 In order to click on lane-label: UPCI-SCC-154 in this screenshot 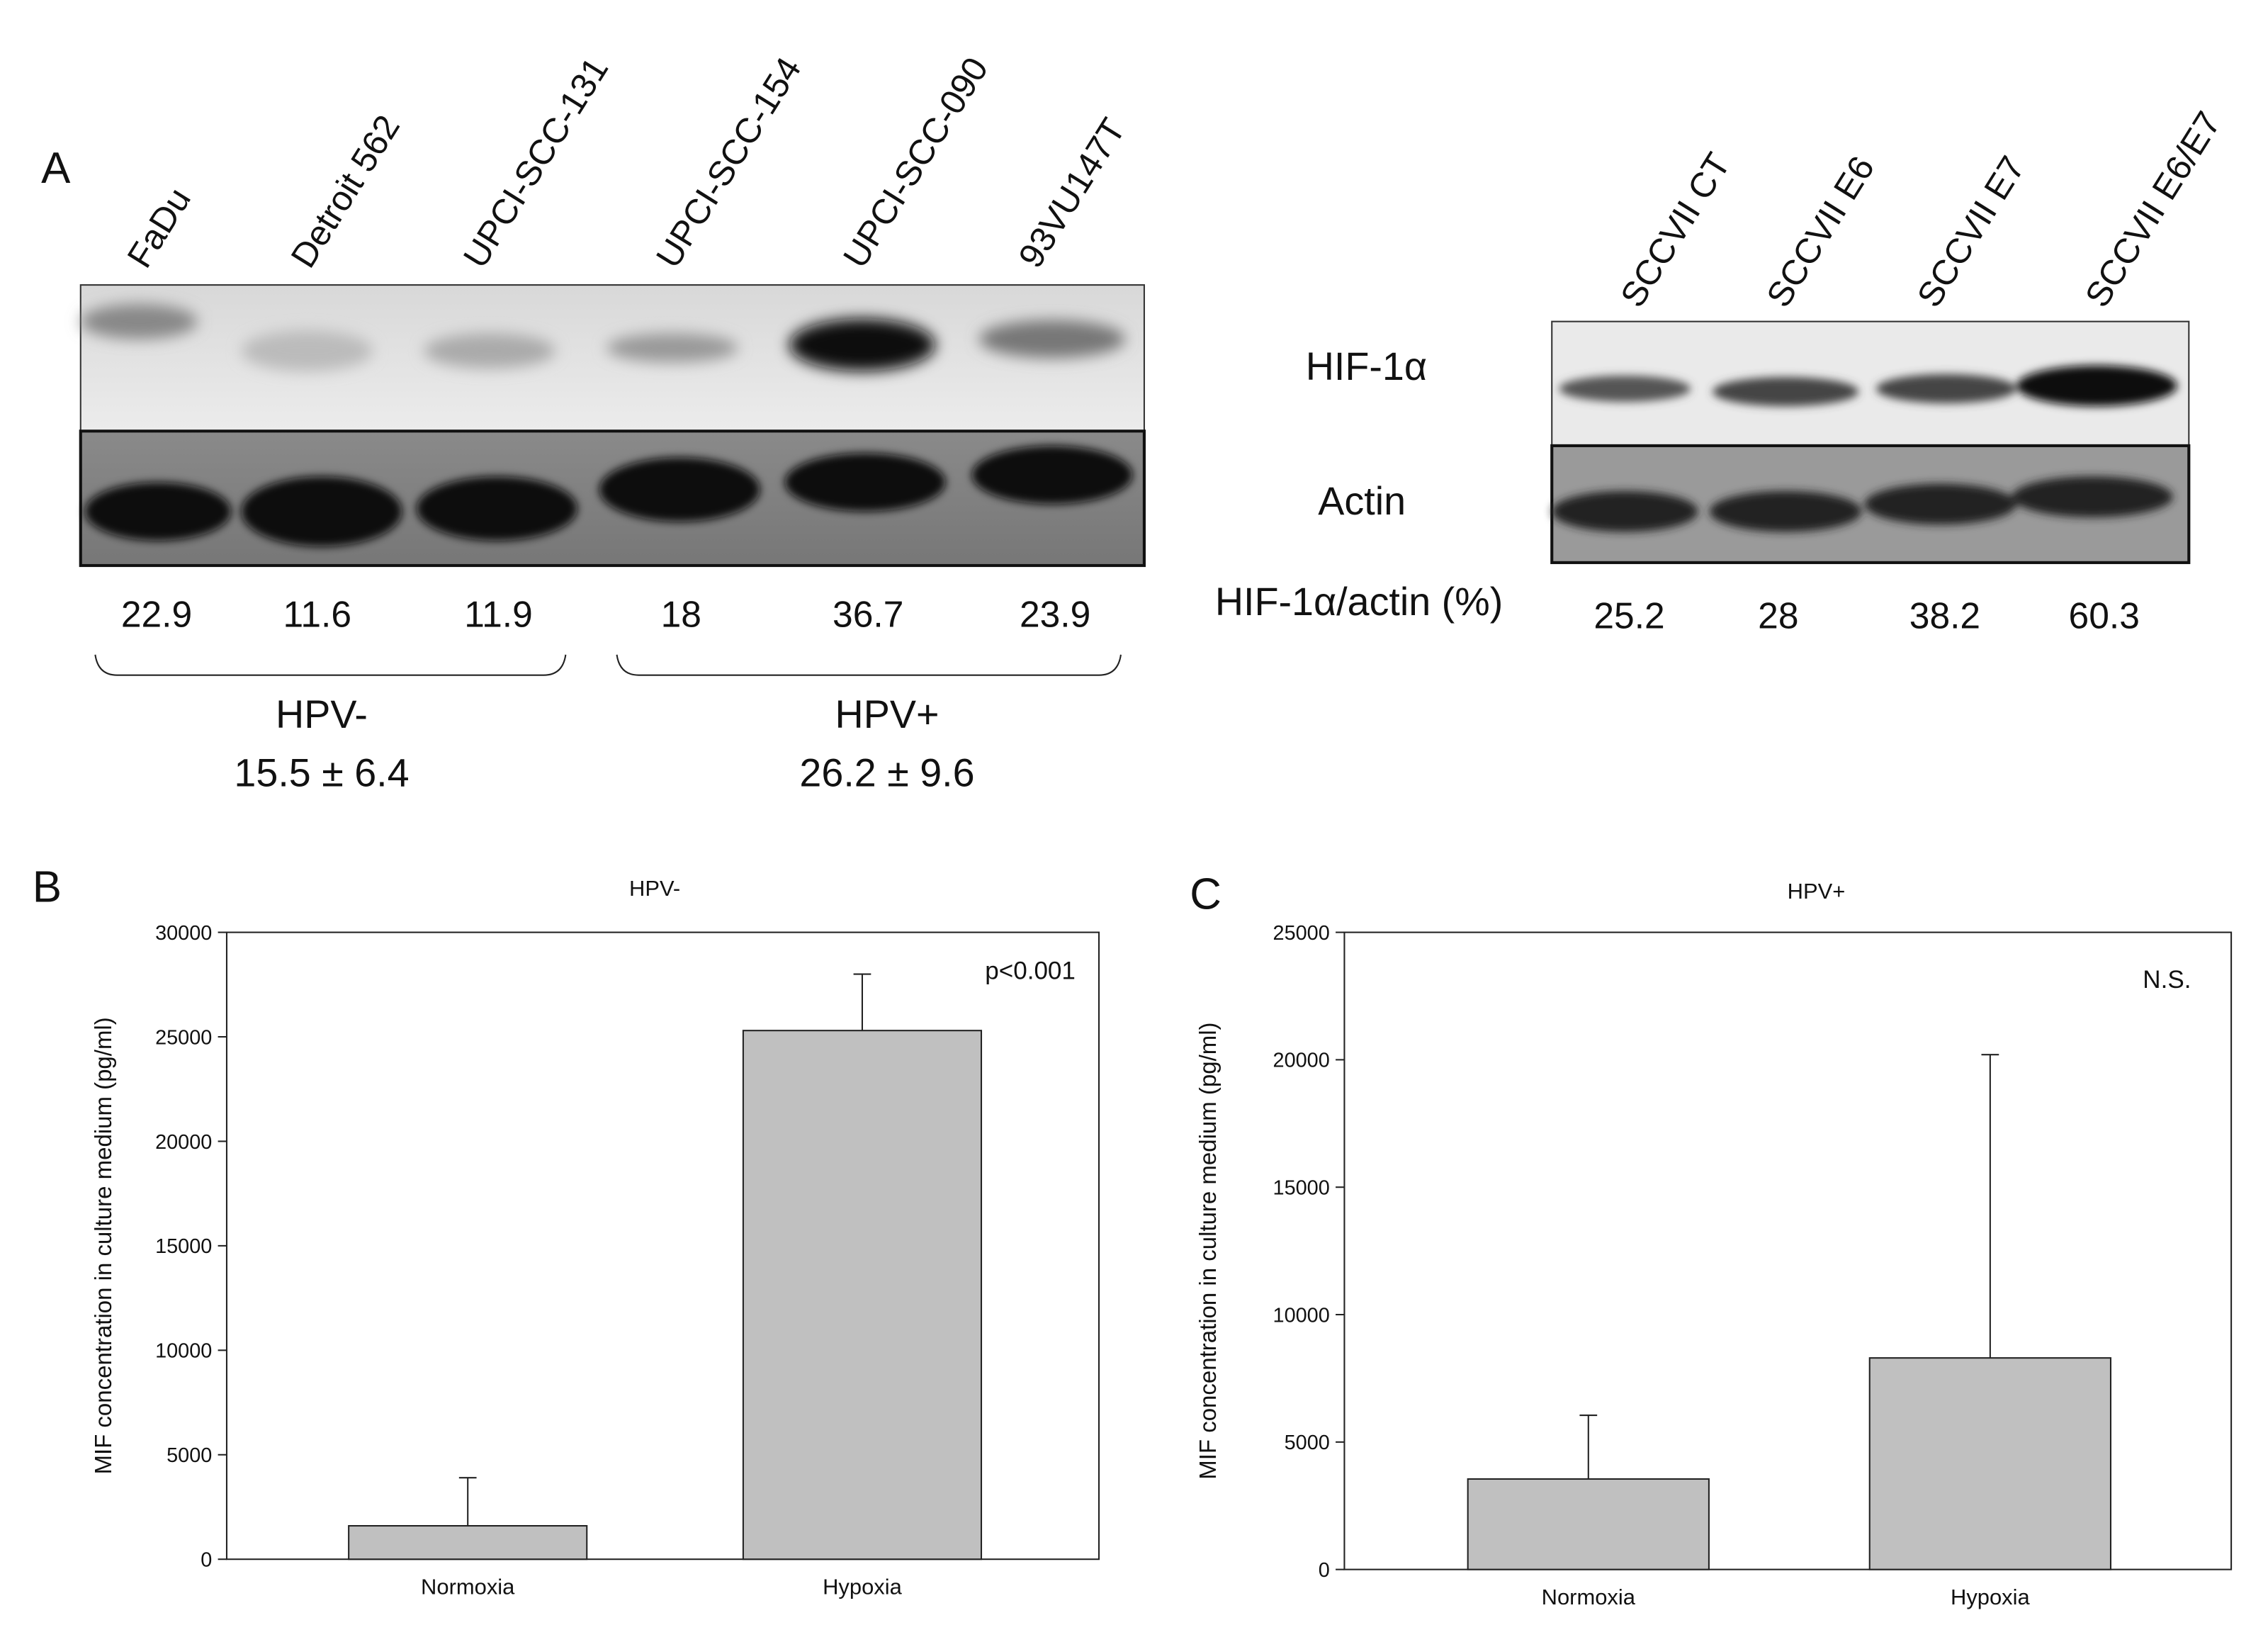, I will do `click(729, 162)`.